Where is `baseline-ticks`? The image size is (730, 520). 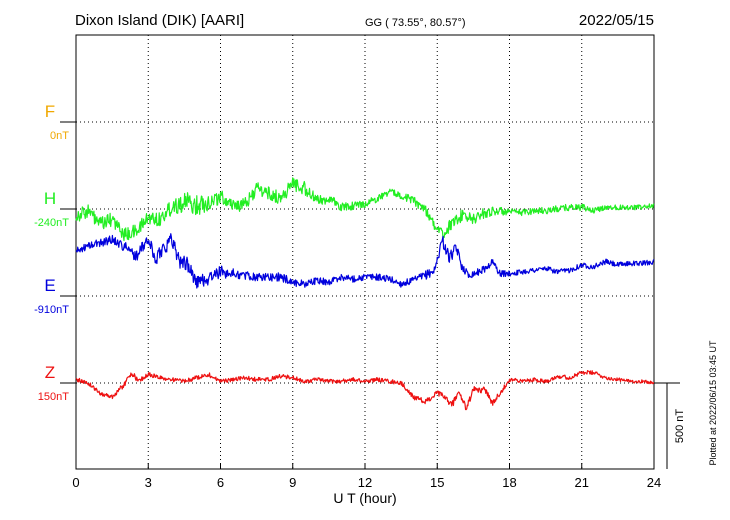
baseline-ticks is located at coordinates (68, 252).